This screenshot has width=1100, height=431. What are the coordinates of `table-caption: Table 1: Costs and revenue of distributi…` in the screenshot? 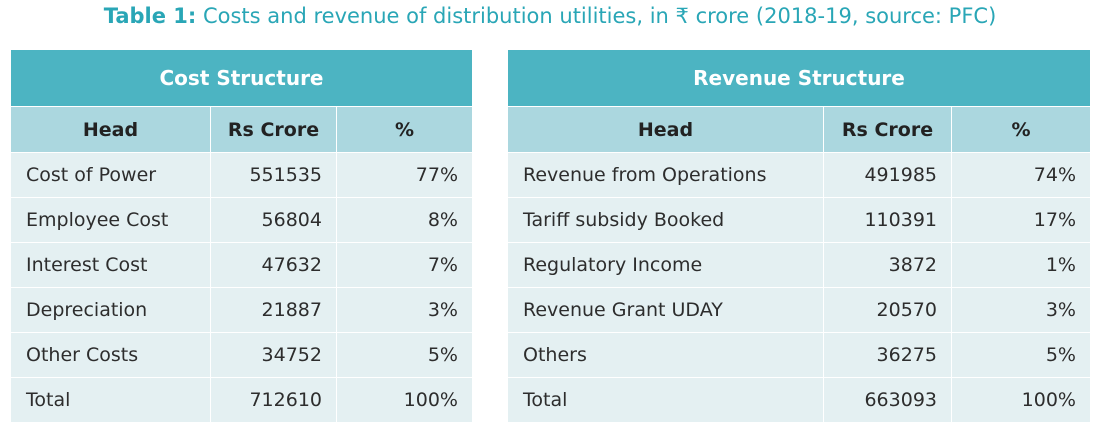 It's located at (550, 16).